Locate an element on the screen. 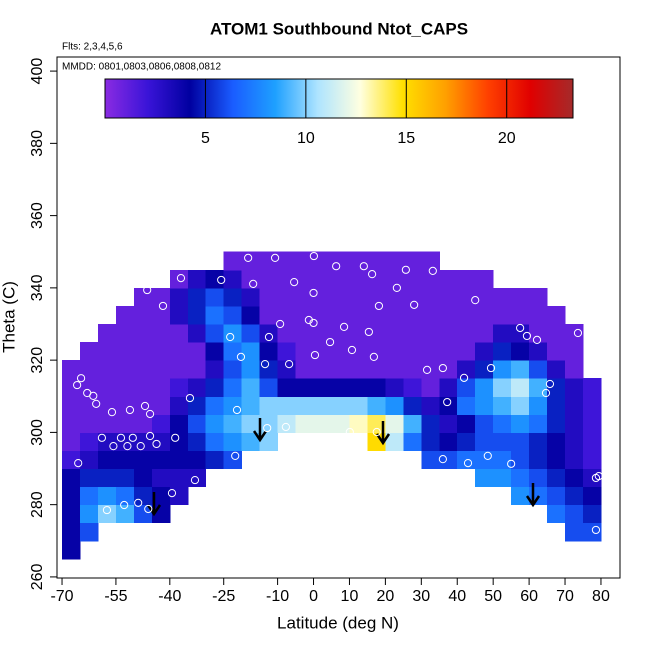 Image resolution: width=650 pixels, height=650 pixels. arrows is located at coordinates (343, 467).